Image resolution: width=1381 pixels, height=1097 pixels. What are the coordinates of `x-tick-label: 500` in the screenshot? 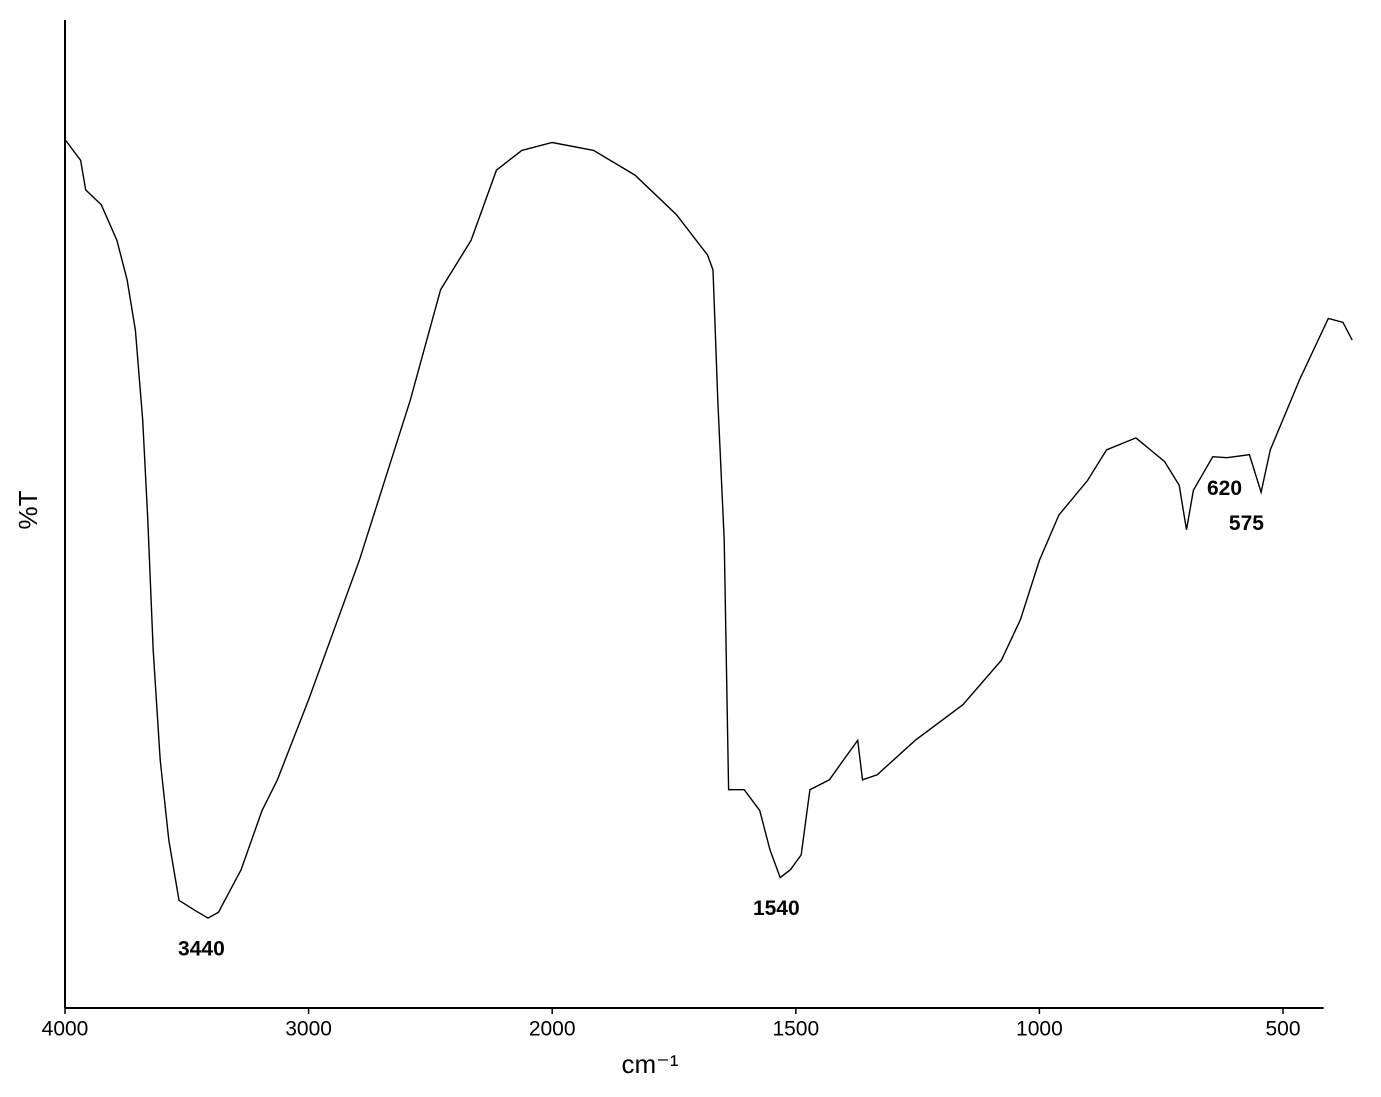 It's located at (1282, 1029).